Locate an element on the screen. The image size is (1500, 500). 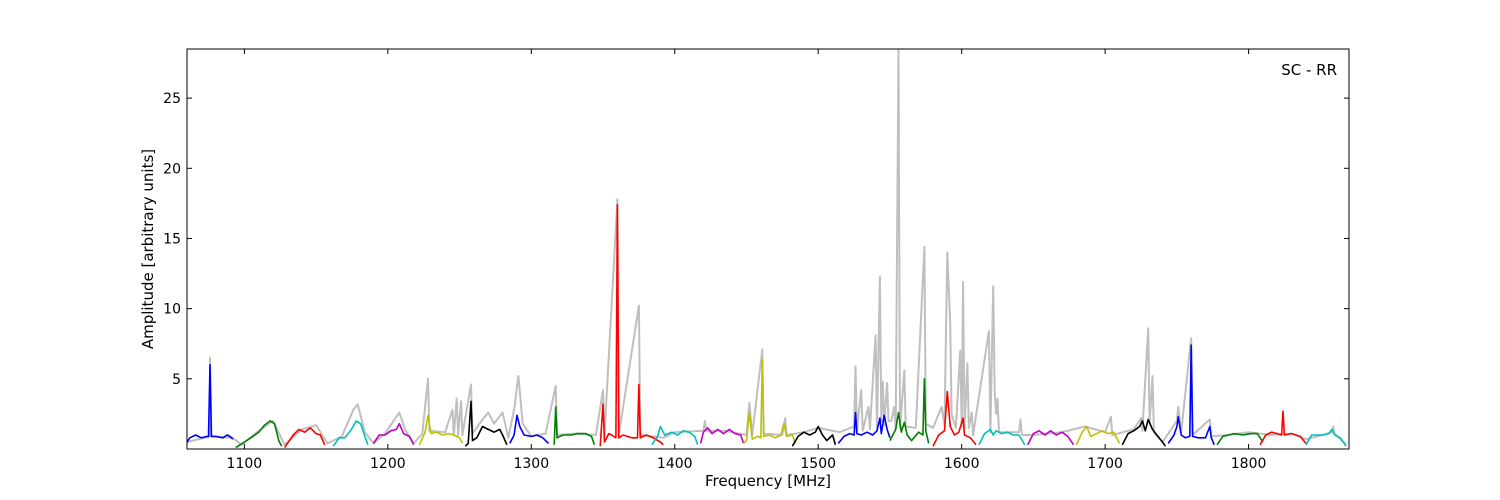
y-tick-label: 20 is located at coordinates (172, 169).